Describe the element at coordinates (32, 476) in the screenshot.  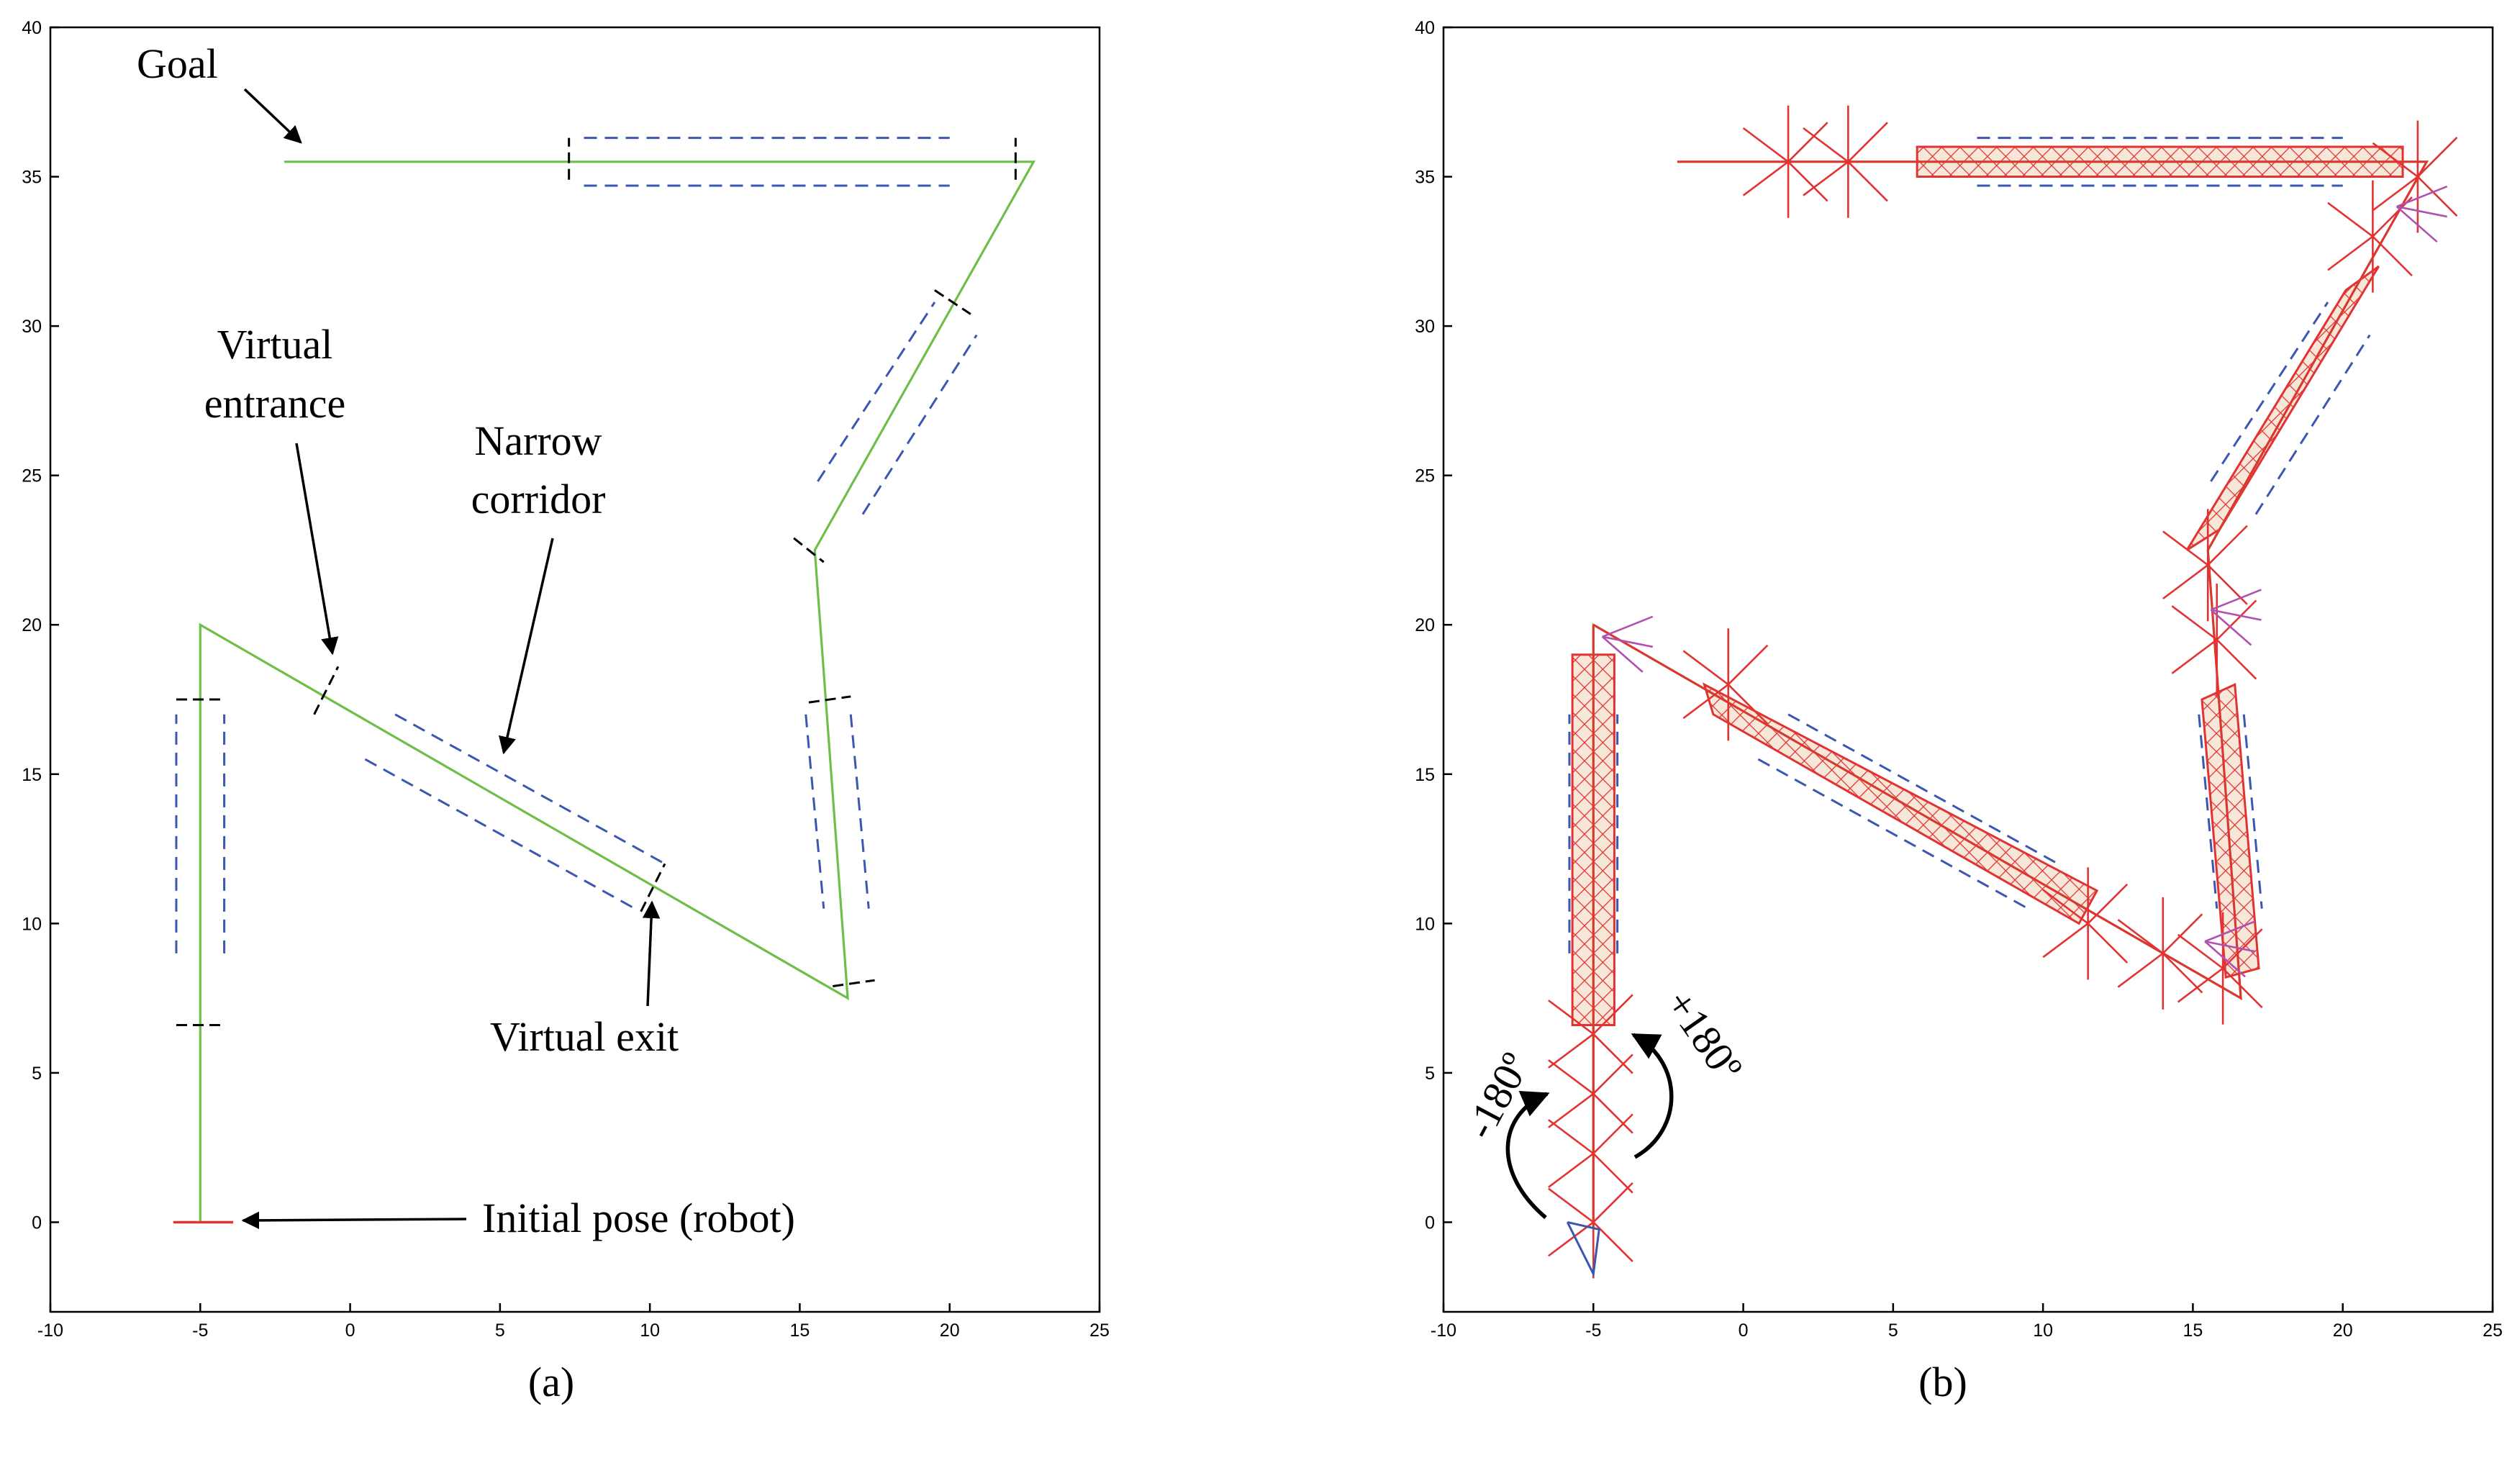
I see `y-tick-label: 25` at that location.